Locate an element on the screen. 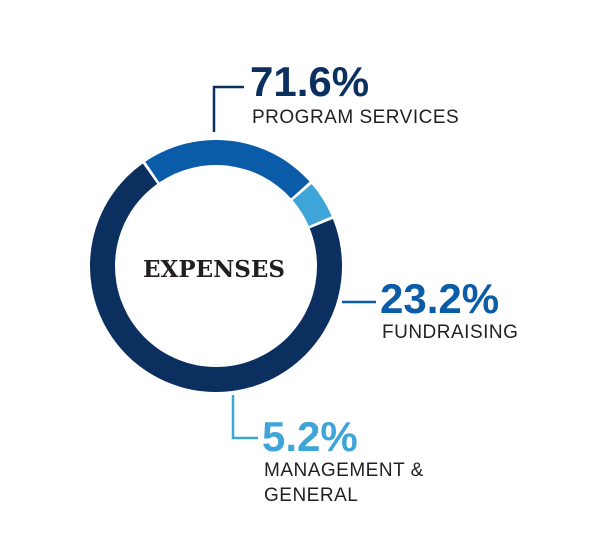 Image resolution: width=600 pixels, height=560 pixels. value-label-program-services: 71.6% is located at coordinates (309, 81).